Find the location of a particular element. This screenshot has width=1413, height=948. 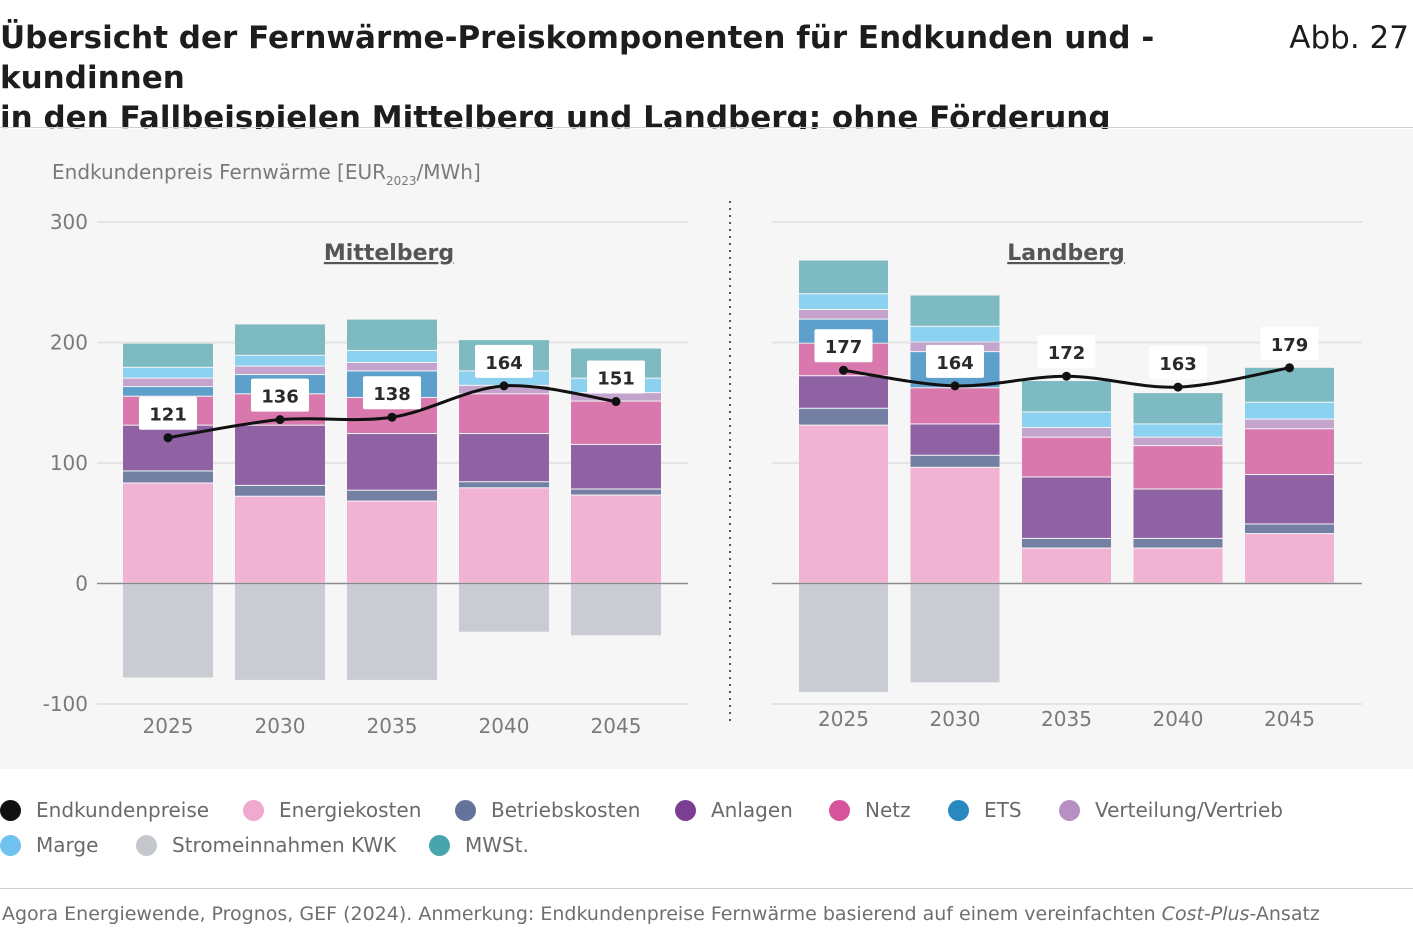

price-label: 172 is located at coordinates (1067, 353).